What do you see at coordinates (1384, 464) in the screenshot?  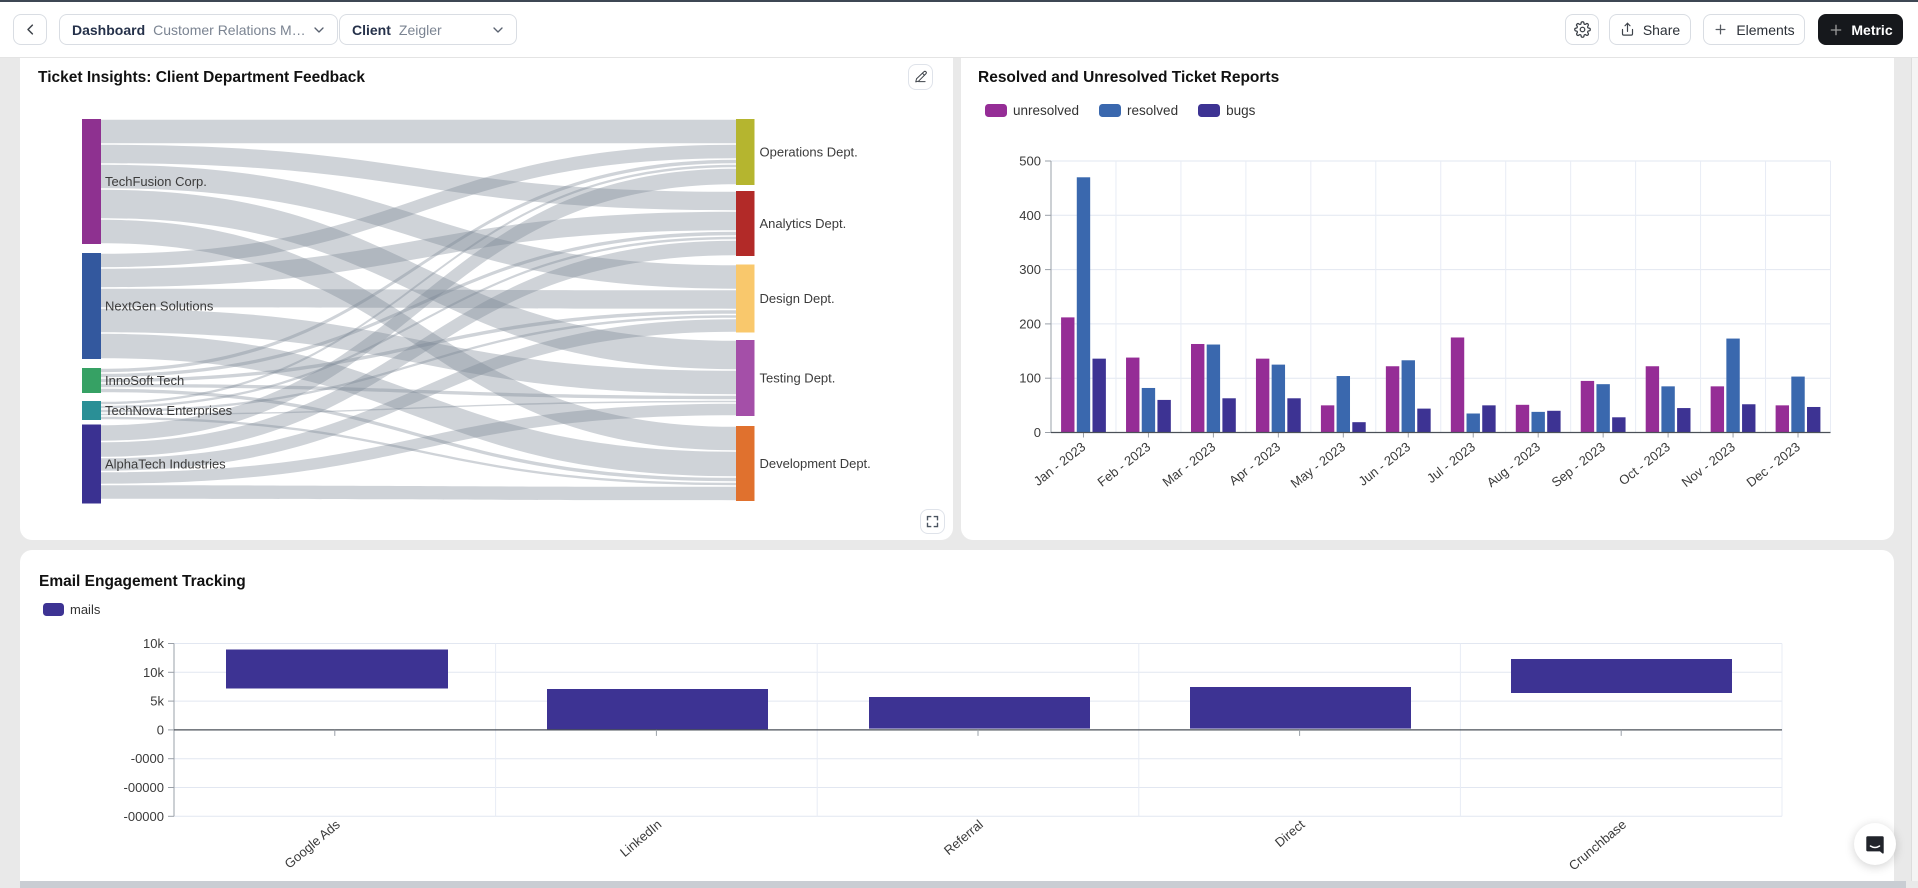 I see `svg-text: Jun - 2023` at bounding box center [1384, 464].